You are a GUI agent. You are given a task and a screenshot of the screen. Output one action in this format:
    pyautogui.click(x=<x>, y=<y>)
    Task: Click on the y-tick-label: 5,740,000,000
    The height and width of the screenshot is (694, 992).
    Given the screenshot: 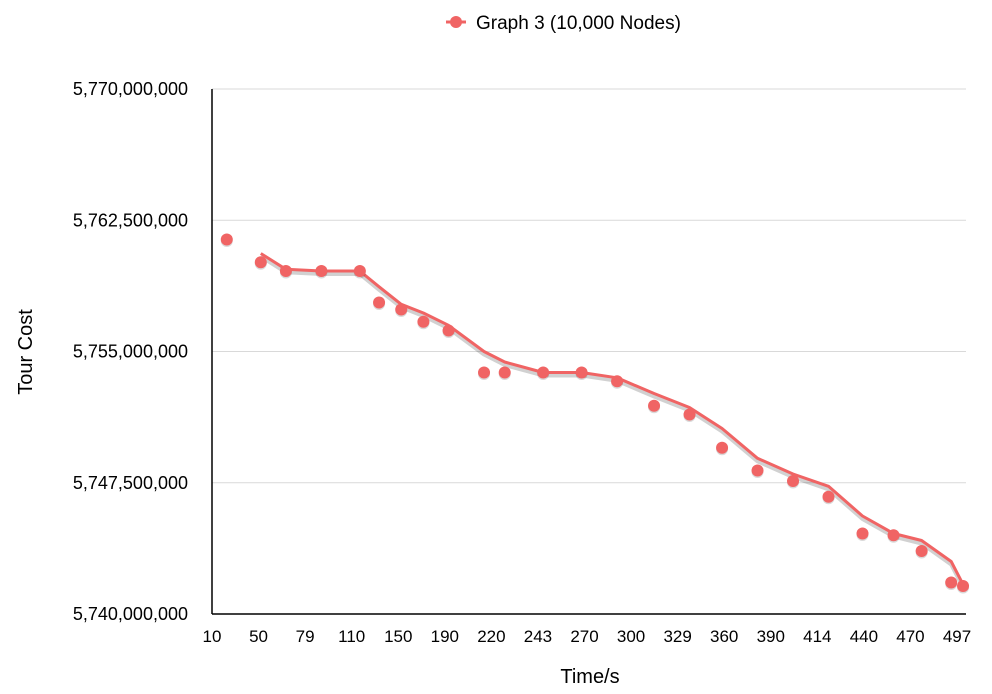 What is the action you would take?
    pyautogui.click(x=130, y=614)
    